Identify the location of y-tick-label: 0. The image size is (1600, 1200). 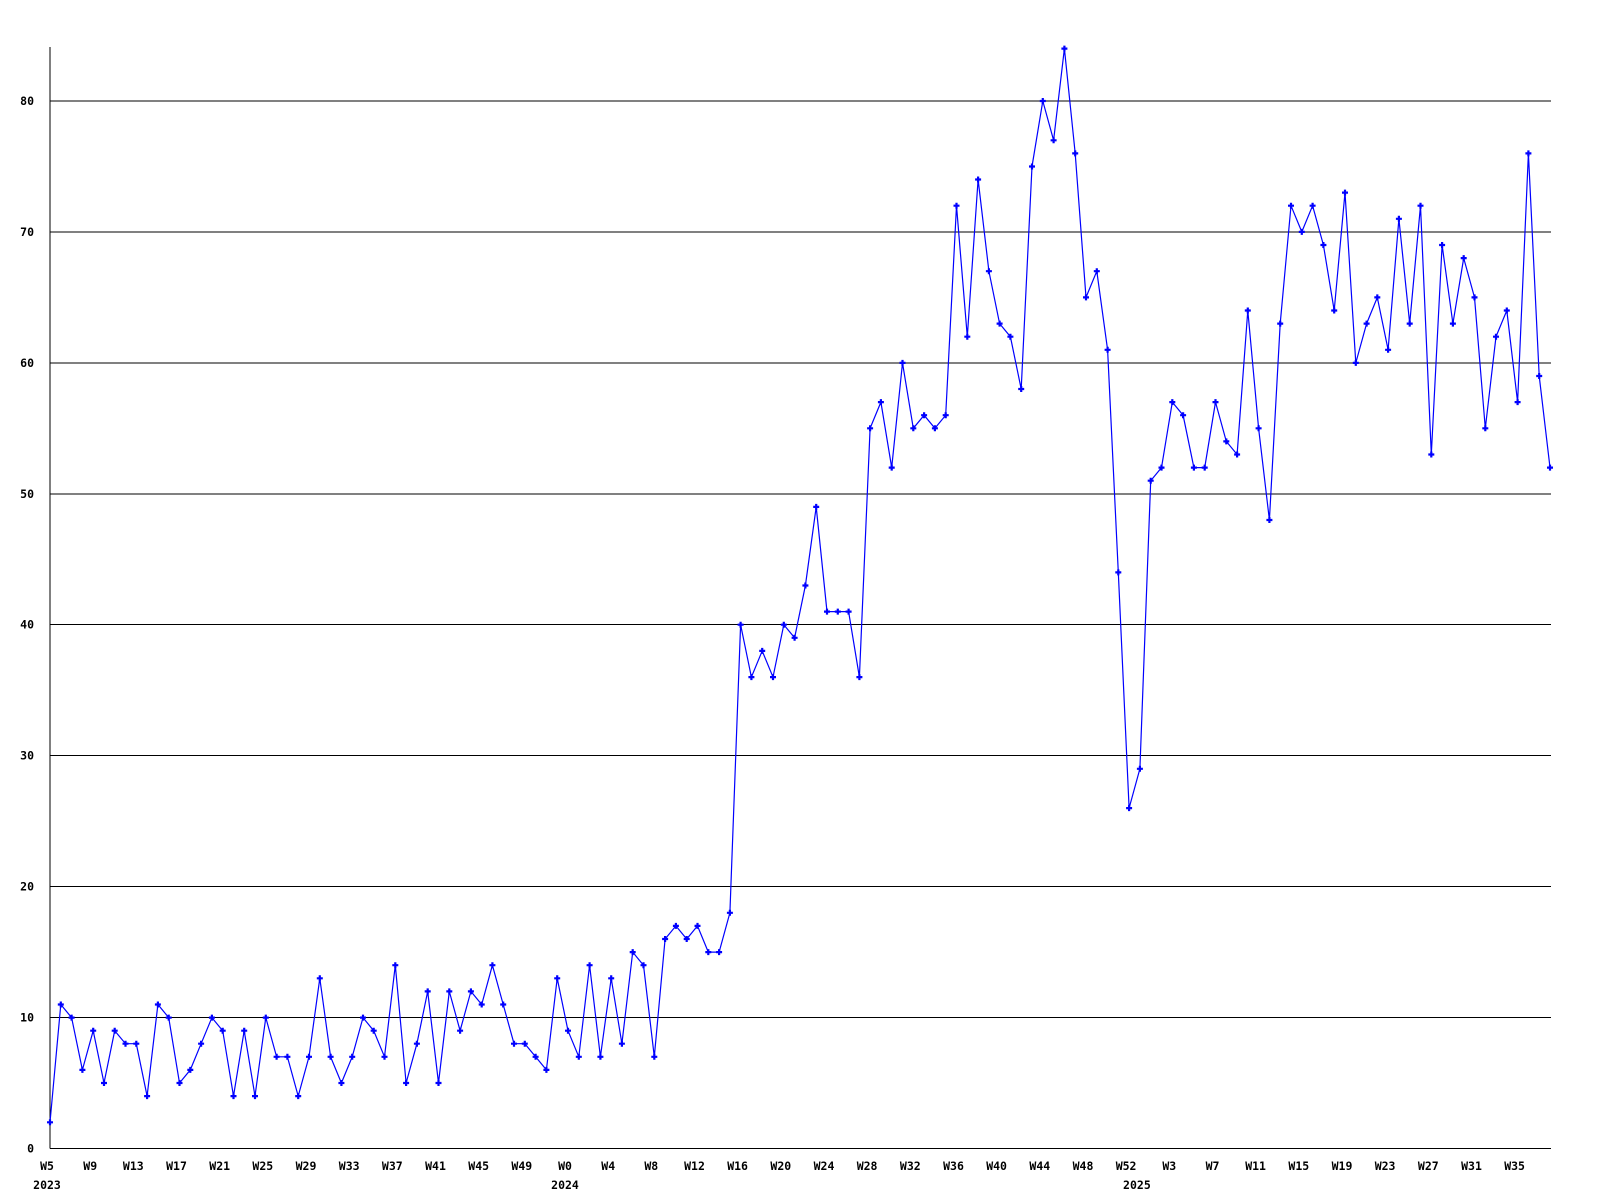
(30, 1149).